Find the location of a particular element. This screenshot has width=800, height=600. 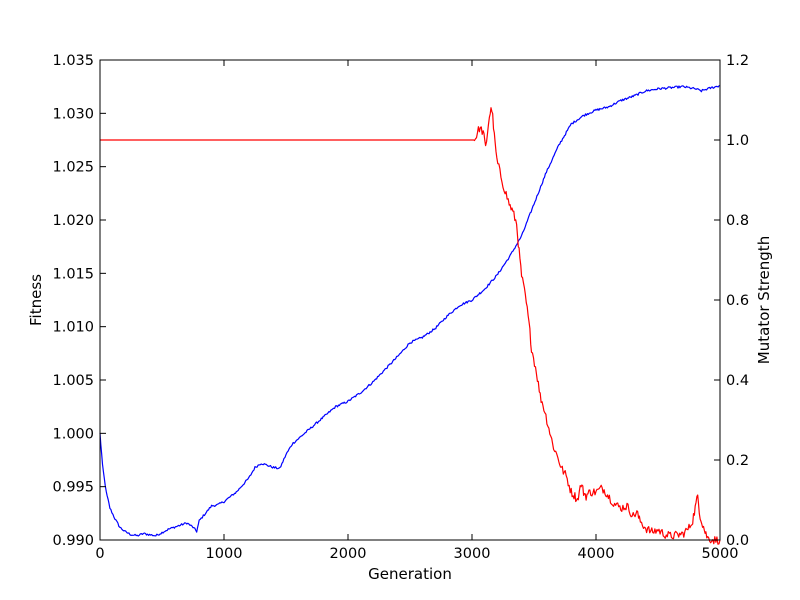

y-right-tick-label: 0.6 is located at coordinates (737, 301).